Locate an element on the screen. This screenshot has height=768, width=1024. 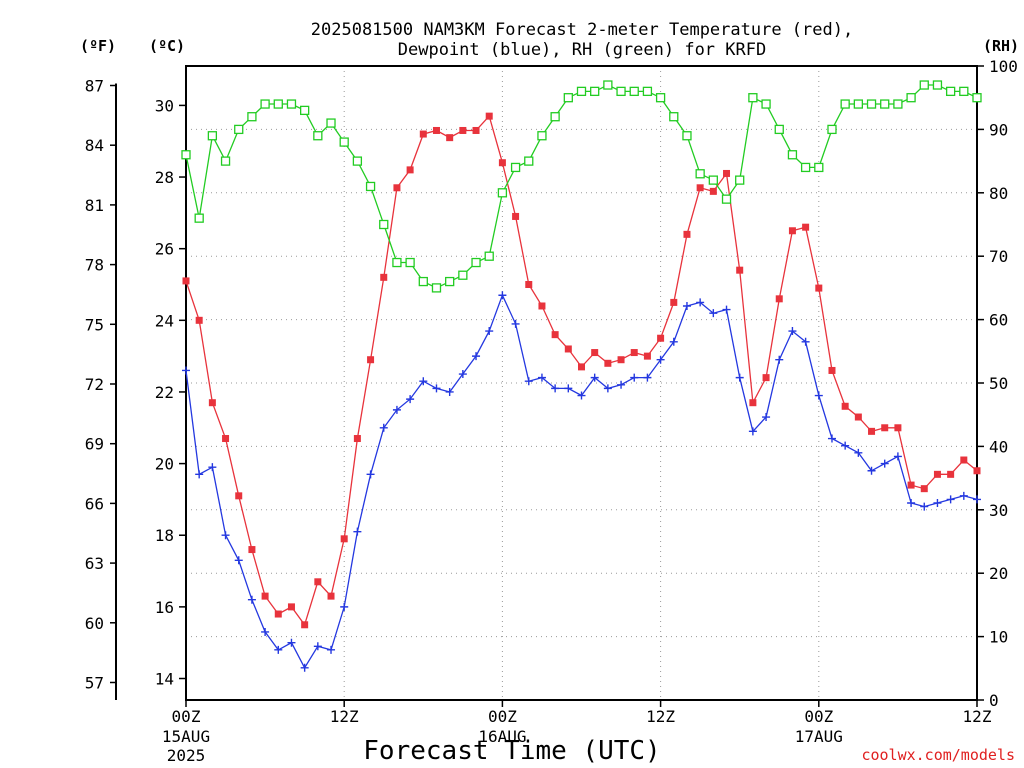
fahrenheit-tick-label: 78 is located at coordinates (94, 265).